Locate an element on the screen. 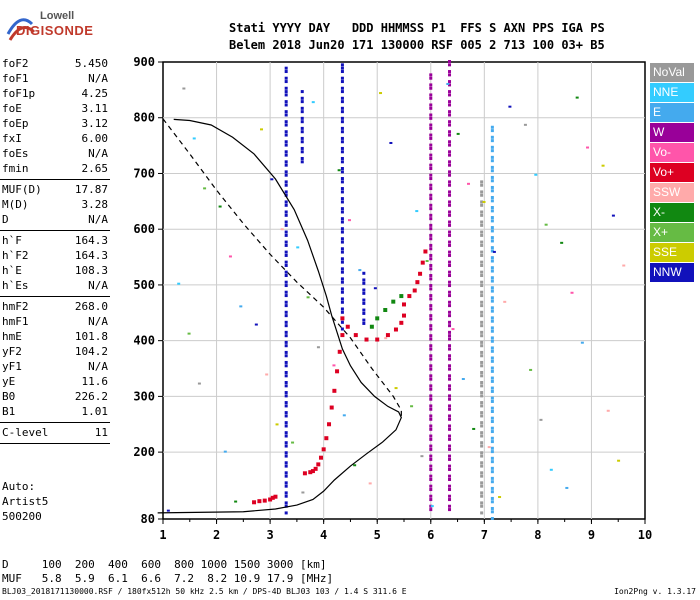  param-row: B0 226.2 is located at coordinates (55, 397).